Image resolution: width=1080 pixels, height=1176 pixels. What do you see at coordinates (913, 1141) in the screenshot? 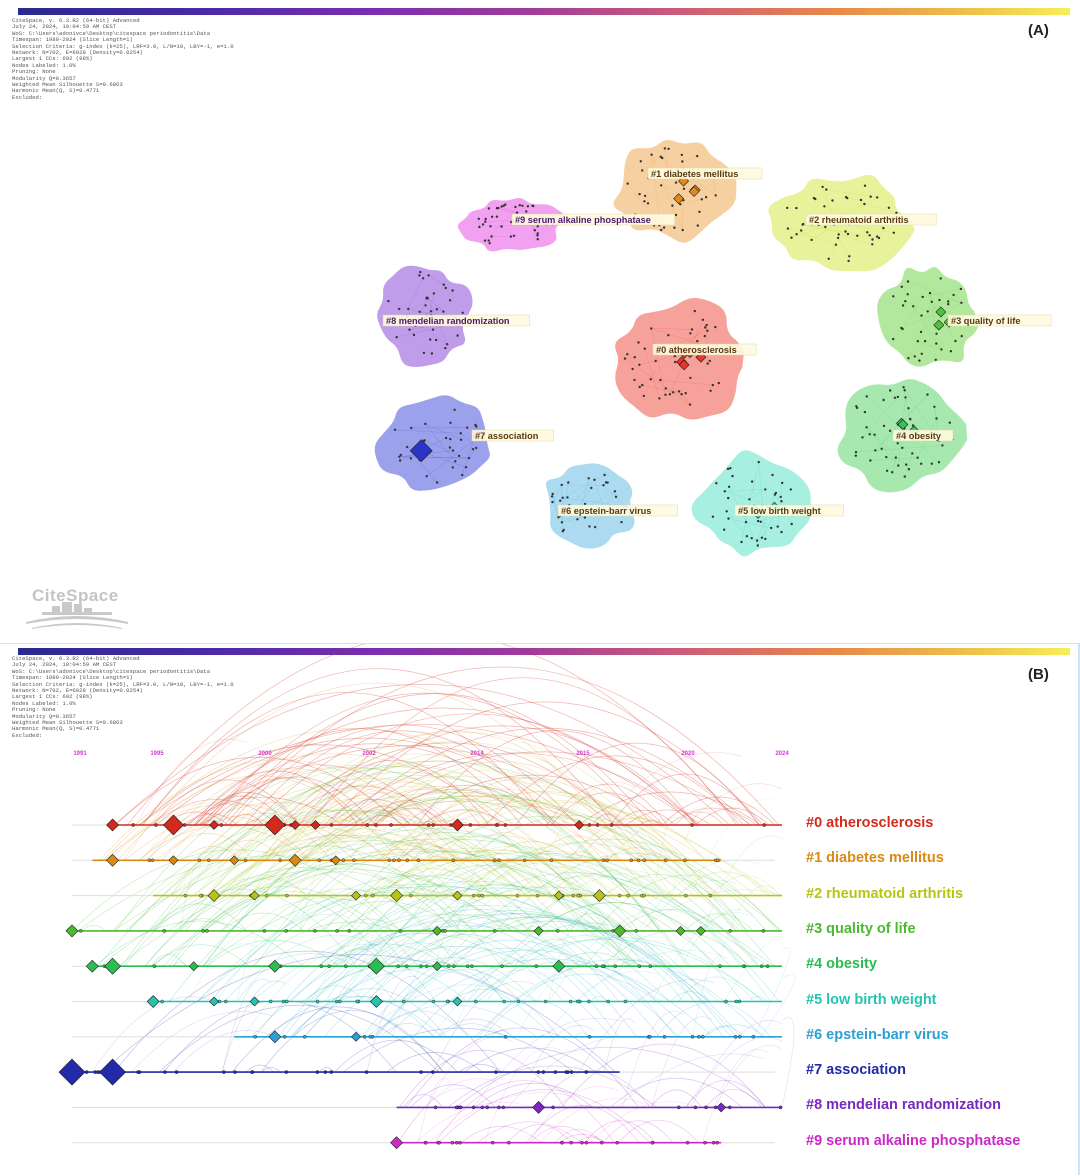
I see `timeline-series-label: #9 serum alkaline phosphatase` at bounding box center [913, 1141].